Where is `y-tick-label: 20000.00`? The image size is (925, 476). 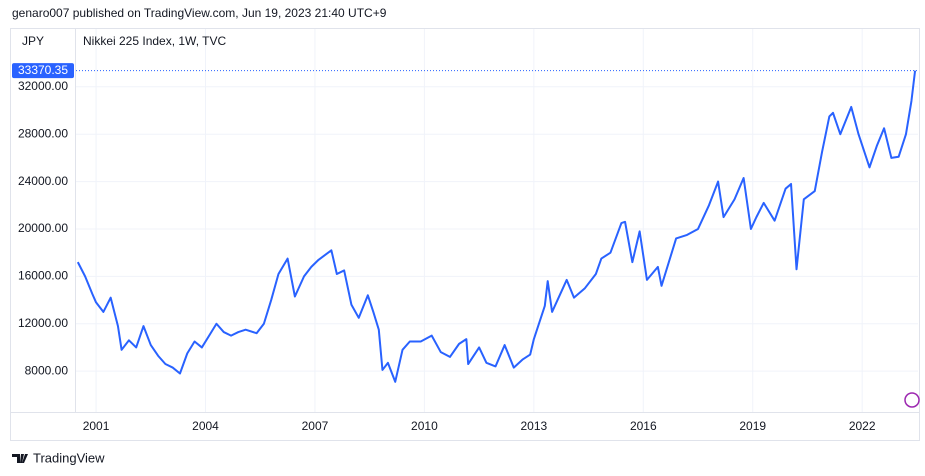 y-tick-label: 20000.00 is located at coordinates (43, 228).